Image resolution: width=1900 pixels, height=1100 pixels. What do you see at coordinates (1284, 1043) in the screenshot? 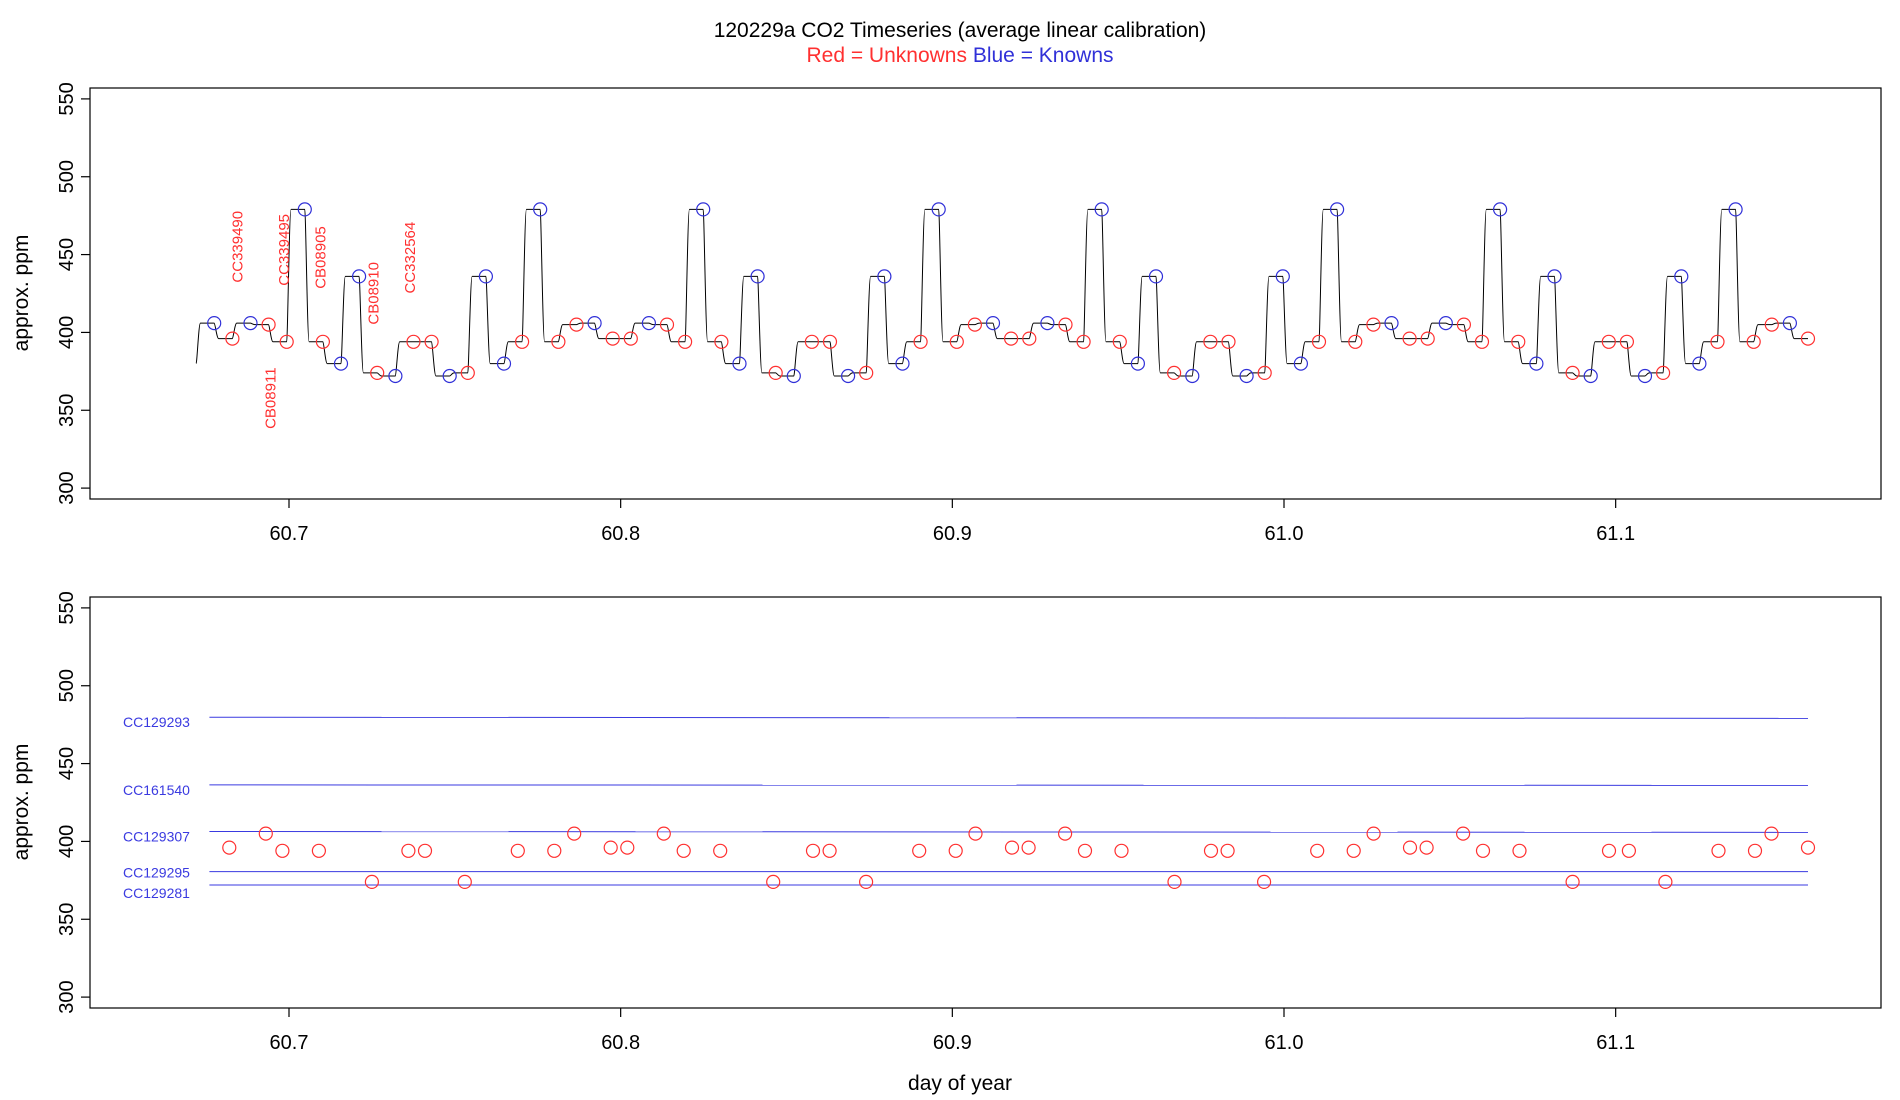
I see `bottom-xtick-label-61: 61.0` at bounding box center [1284, 1043].